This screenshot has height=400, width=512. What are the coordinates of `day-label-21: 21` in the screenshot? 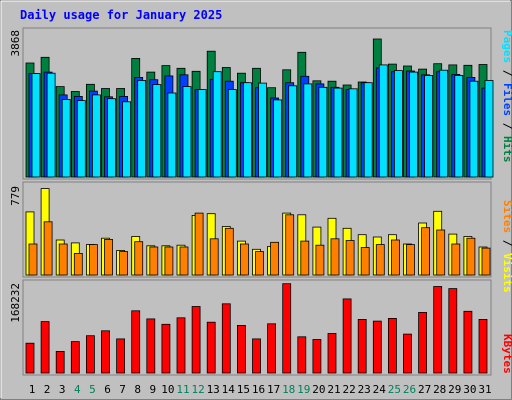 It's located at (333, 389).